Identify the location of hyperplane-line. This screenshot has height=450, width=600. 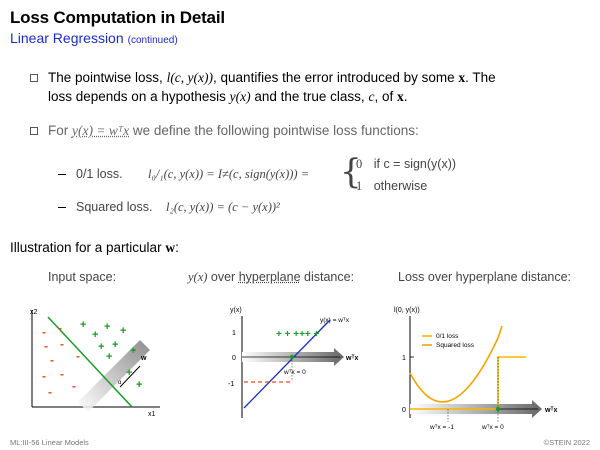
(90, 362).